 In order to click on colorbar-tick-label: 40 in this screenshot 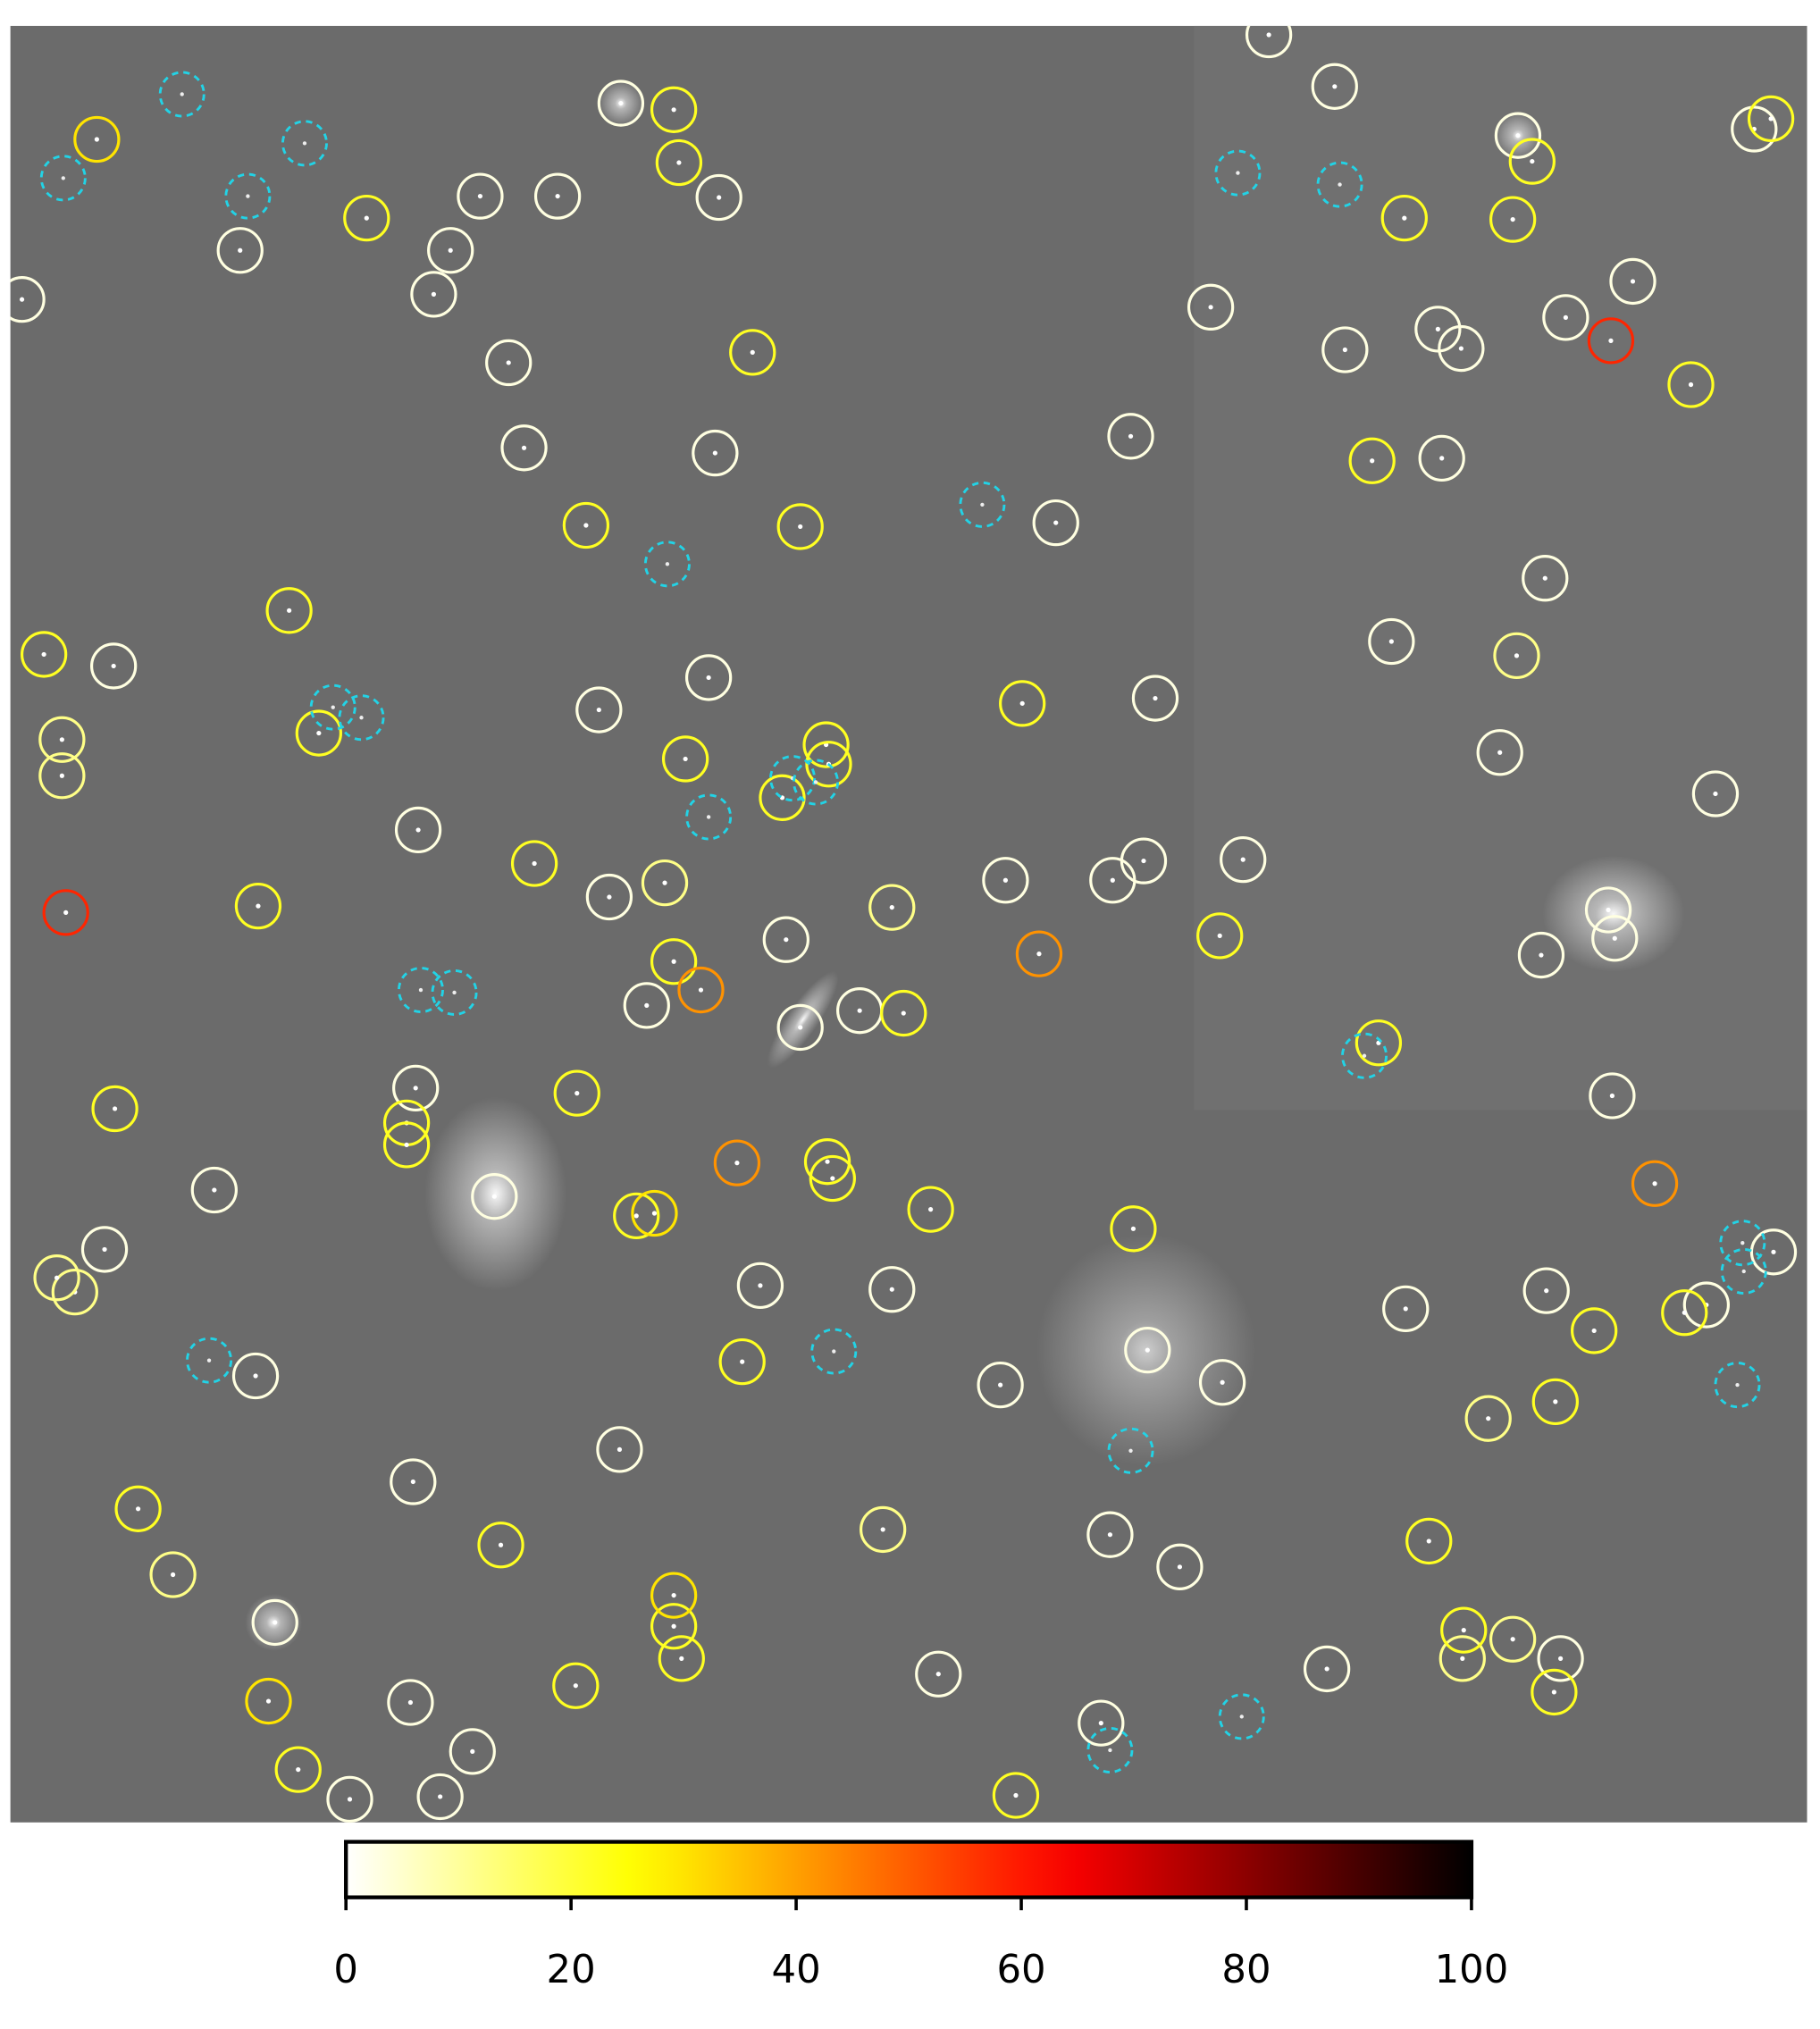, I will do `click(797, 1970)`.